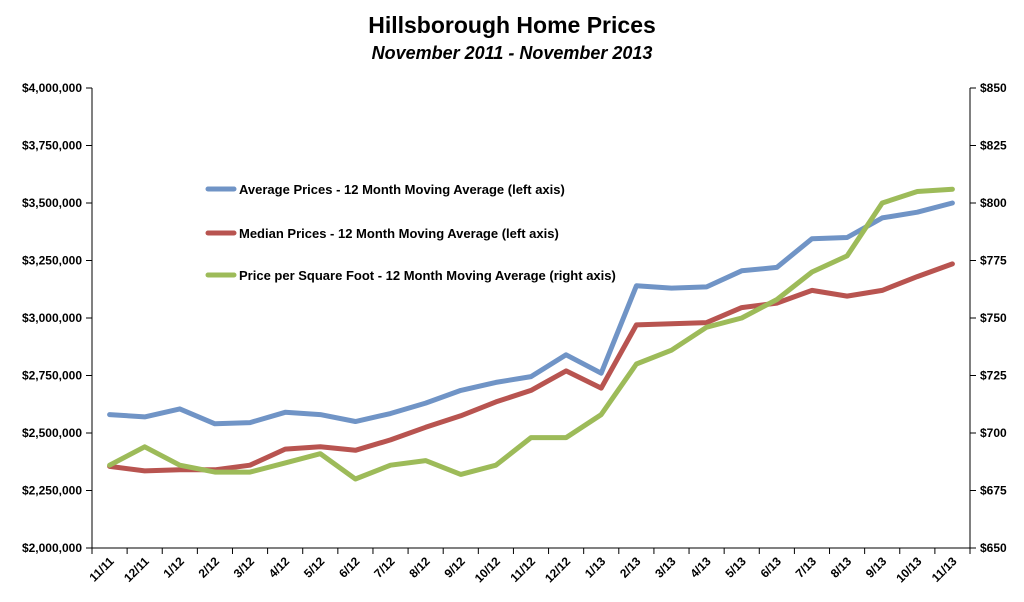 The height and width of the screenshot is (602, 1024). I want to click on right-axis-tick-label: $775, so click(993, 261).